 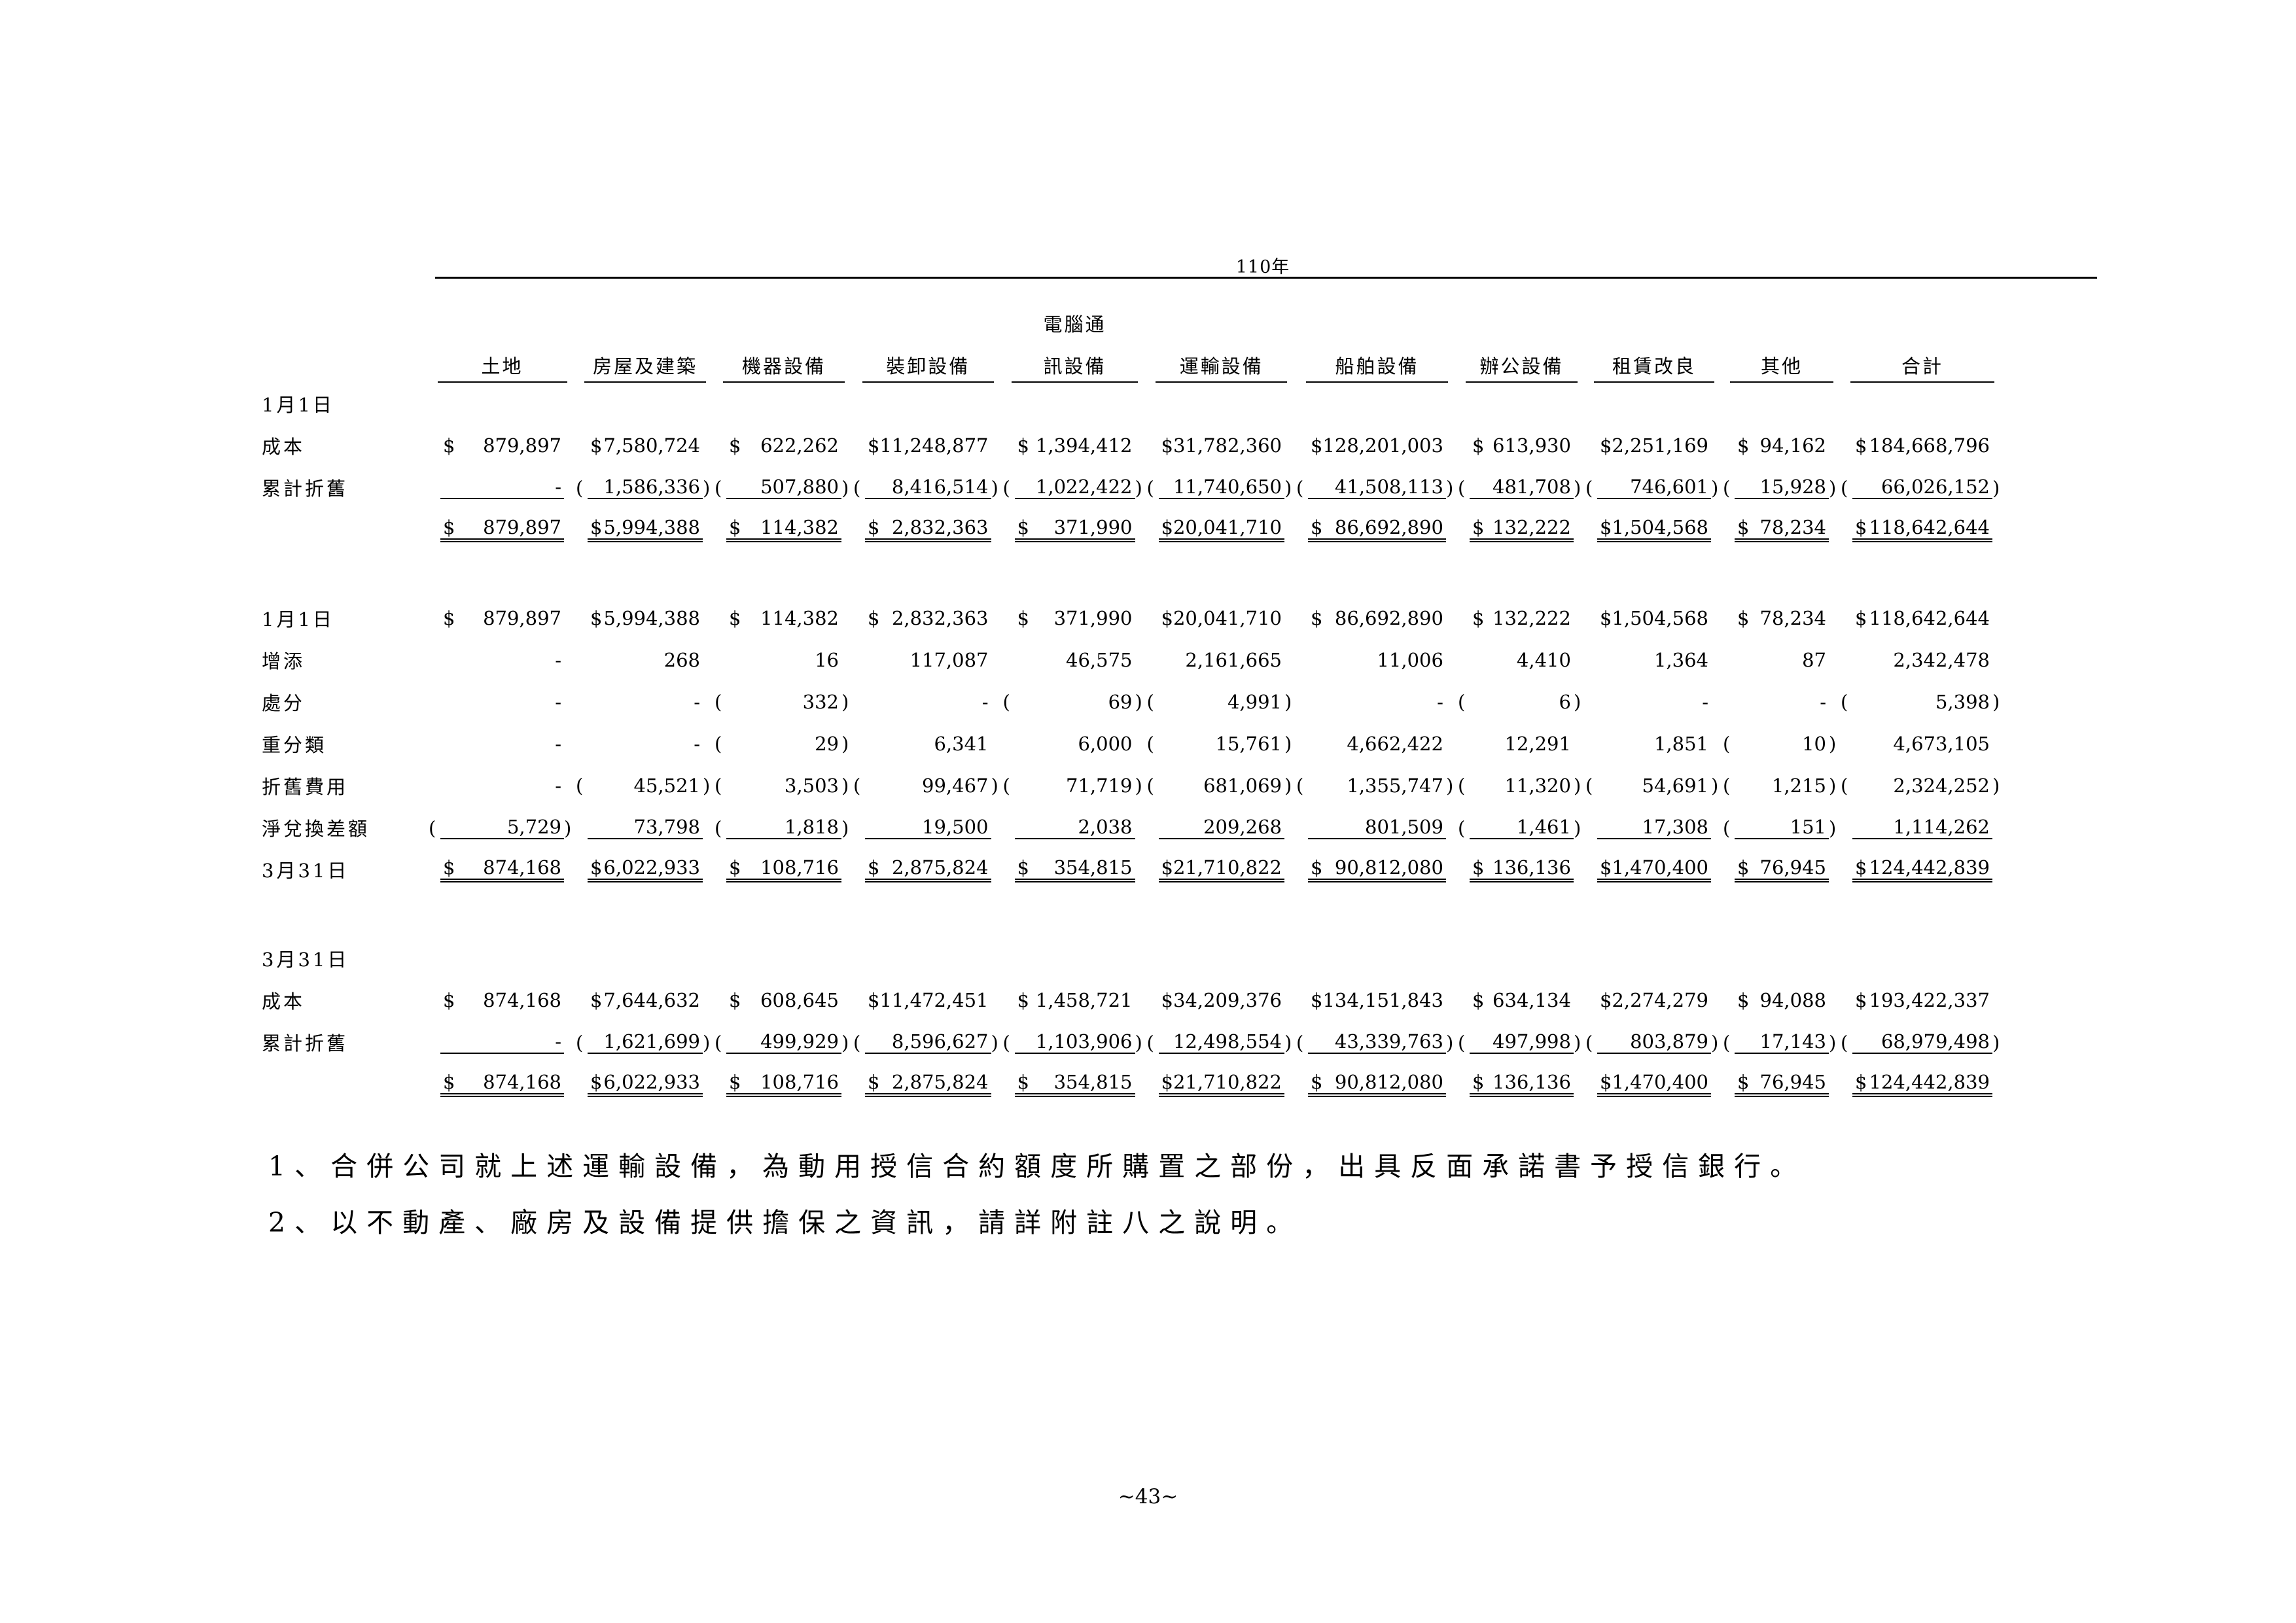 What do you see at coordinates (1963, 702) in the screenshot?
I see `amount: 5,398` at bounding box center [1963, 702].